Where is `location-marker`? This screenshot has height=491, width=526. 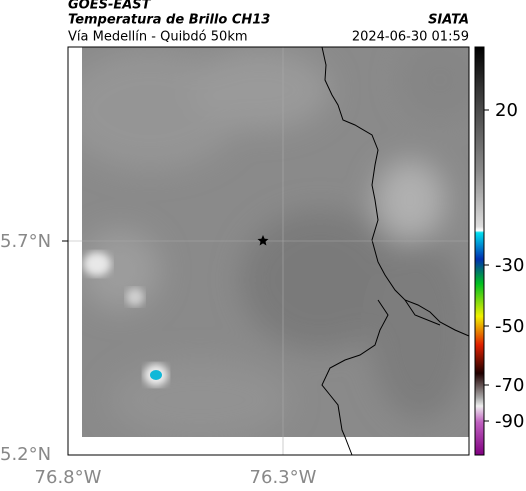
location-marker is located at coordinates (263, 240).